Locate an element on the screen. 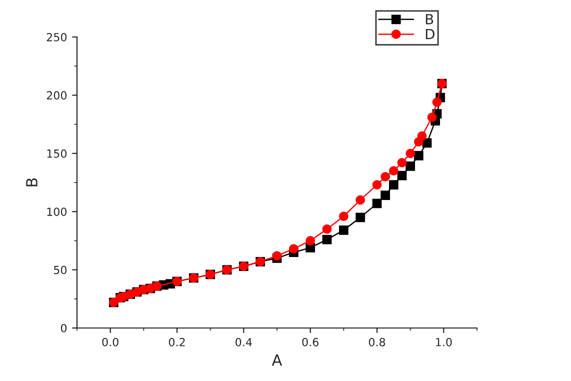  y-tick-label: 100 is located at coordinates (57, 212).